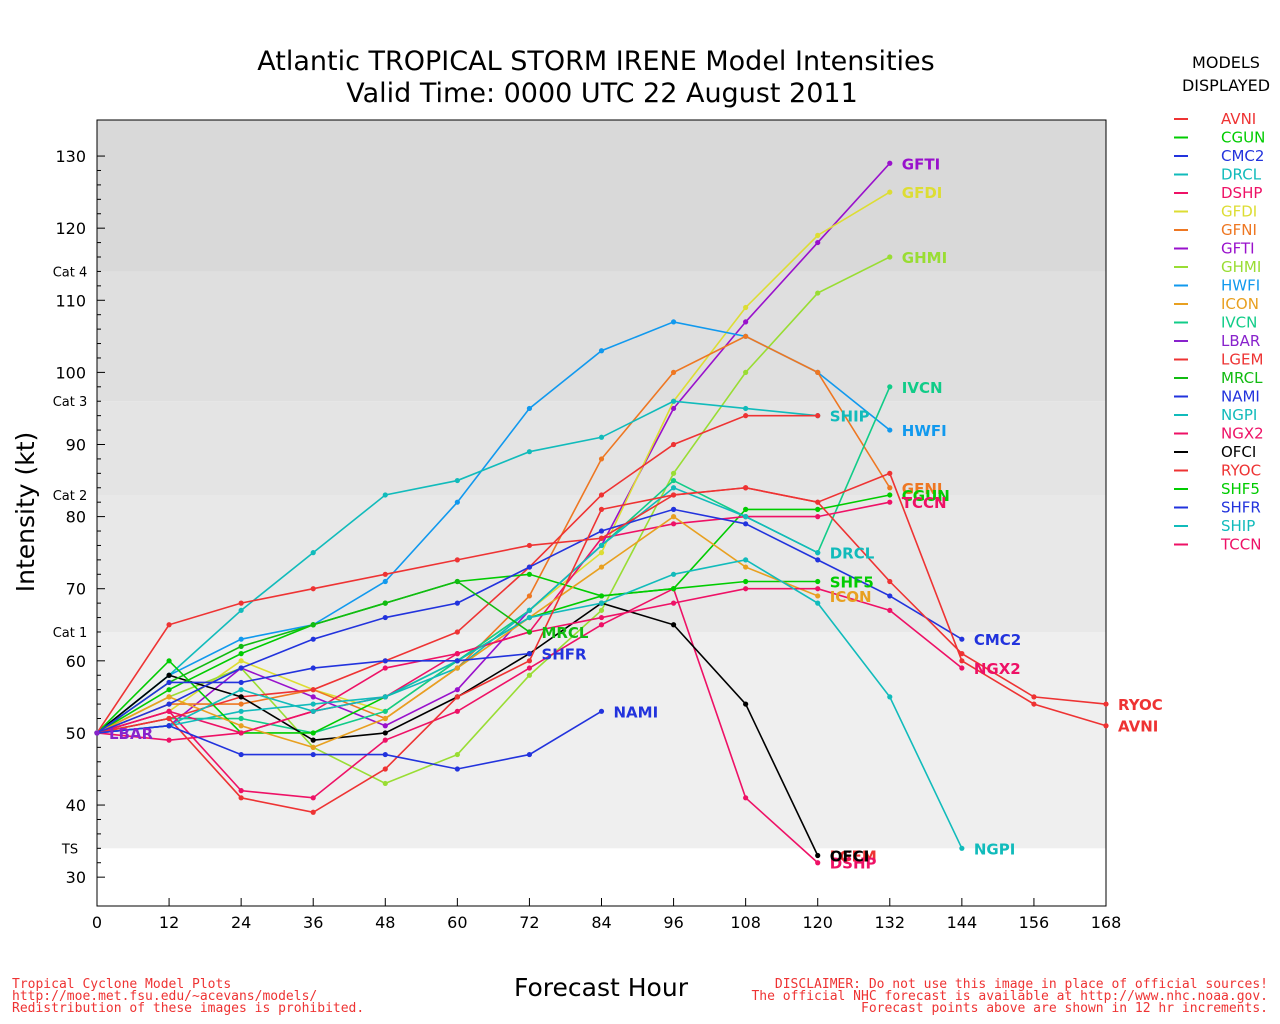 This screenshot has width=1280, height=1024. What do you see at coordinates (169, 922) in the screenshot?
I see `x-tick-label-12: 12` at bounding box center [169, 922].